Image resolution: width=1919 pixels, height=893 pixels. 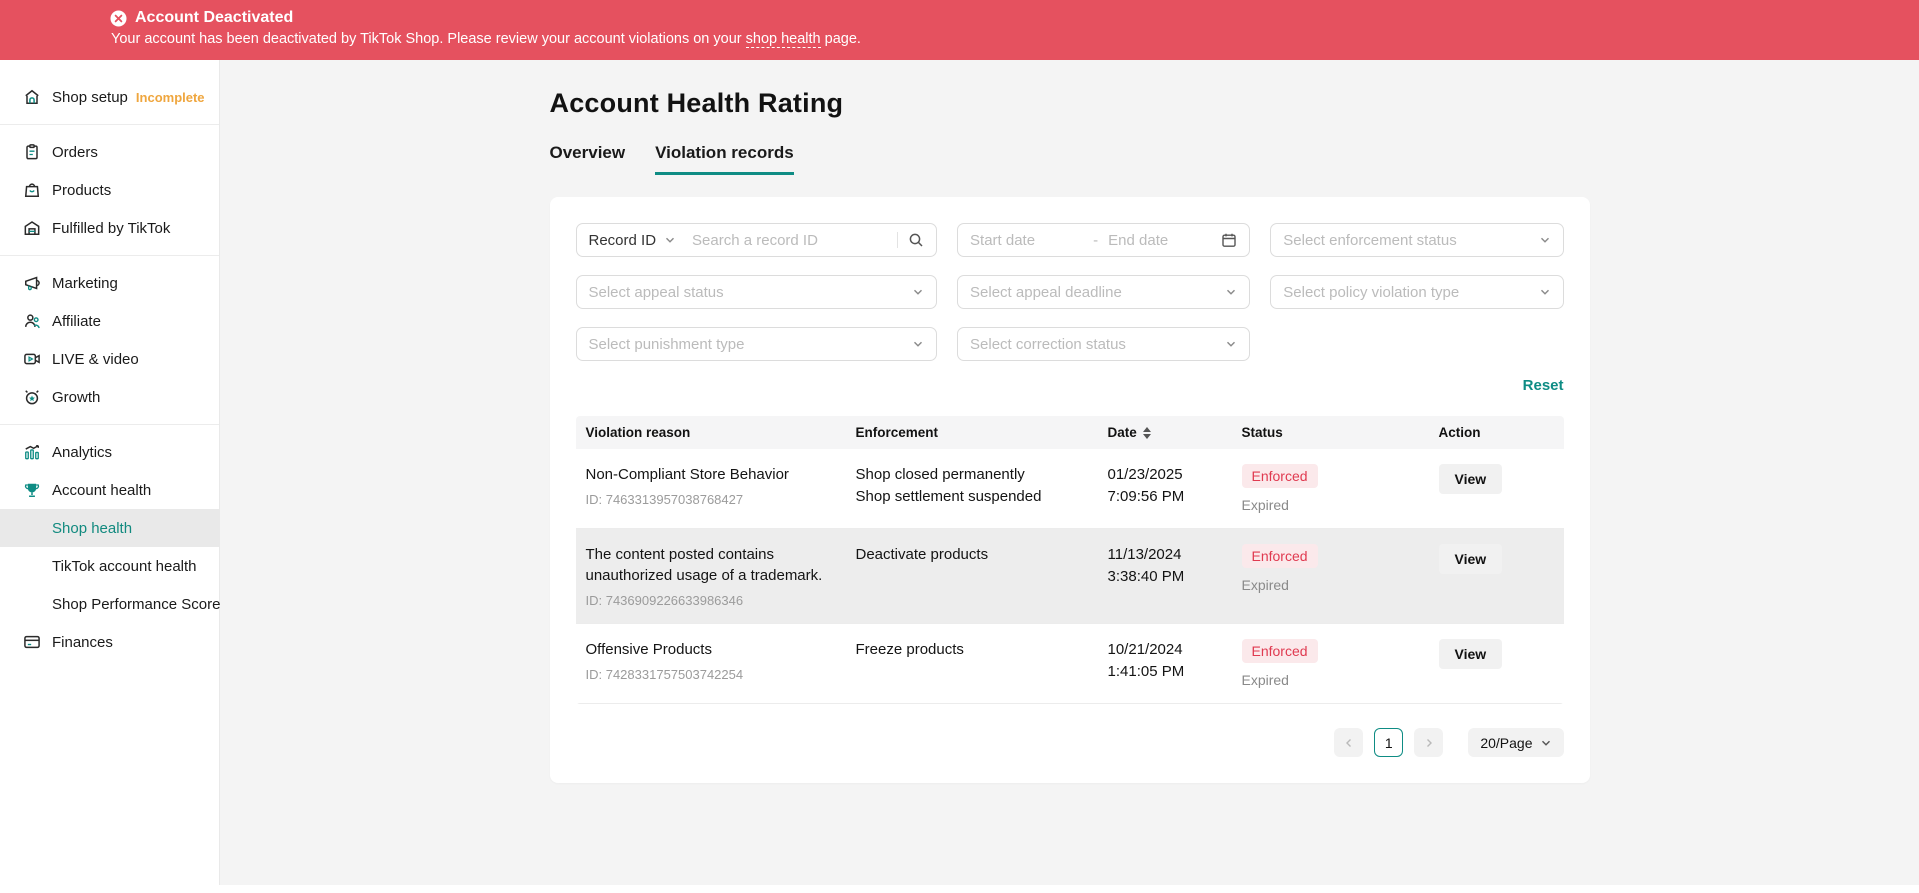 What do you see at coordinates (1003, 240) in the screenshot?
I see `start-date-placeholder: Start date` at bounding box center [1003, 240].